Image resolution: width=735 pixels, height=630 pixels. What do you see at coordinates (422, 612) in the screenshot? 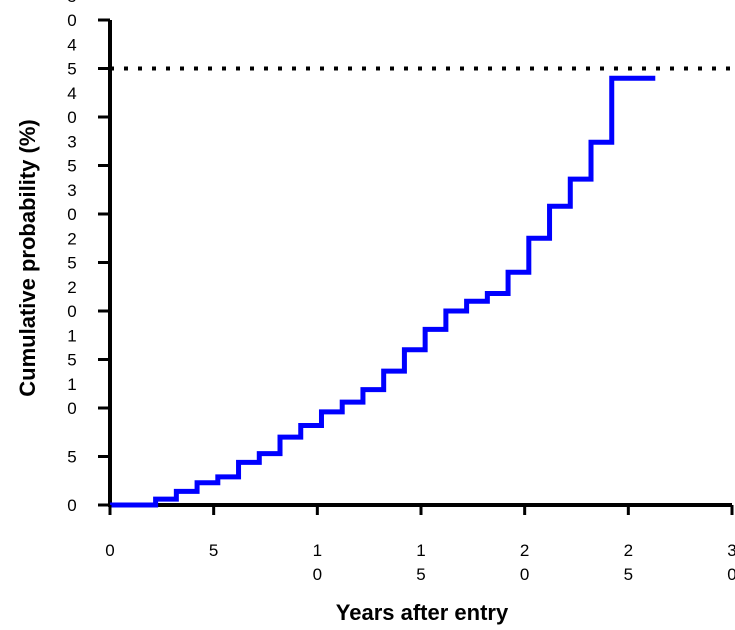
I see `x-axis-title: Years after entry` at bounding box center [422, 612].